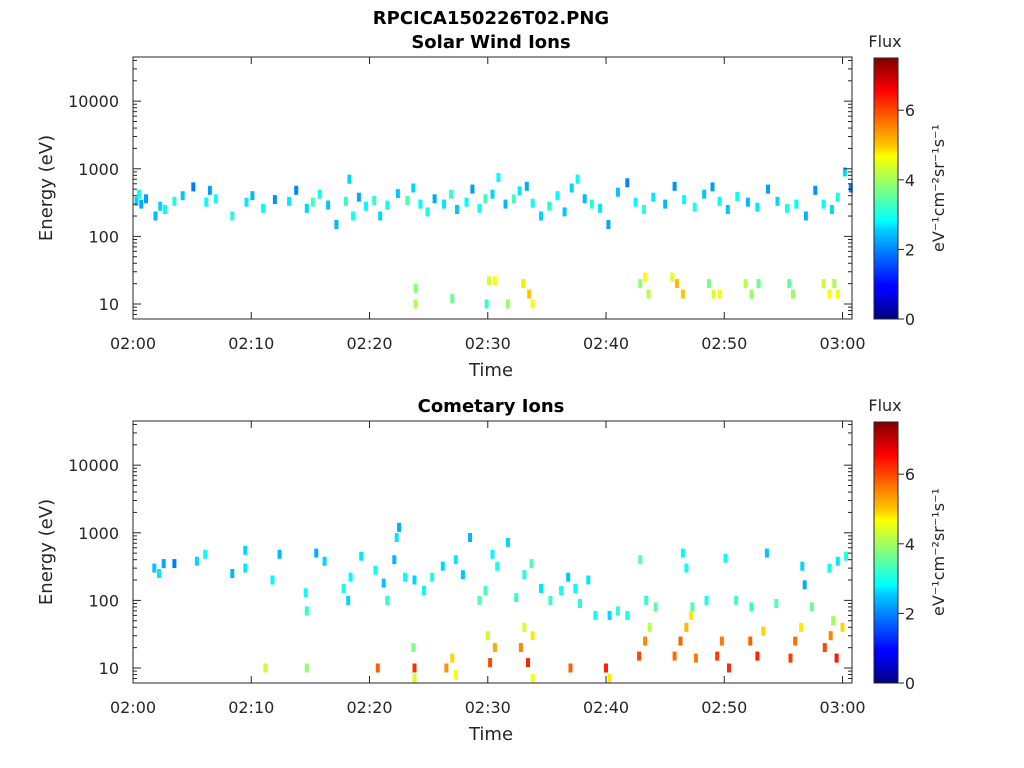 The image size is (1024, 768). Describe the element at coordinates (493, 238) in the screenshot. I see `heatmap-cells` at that location.